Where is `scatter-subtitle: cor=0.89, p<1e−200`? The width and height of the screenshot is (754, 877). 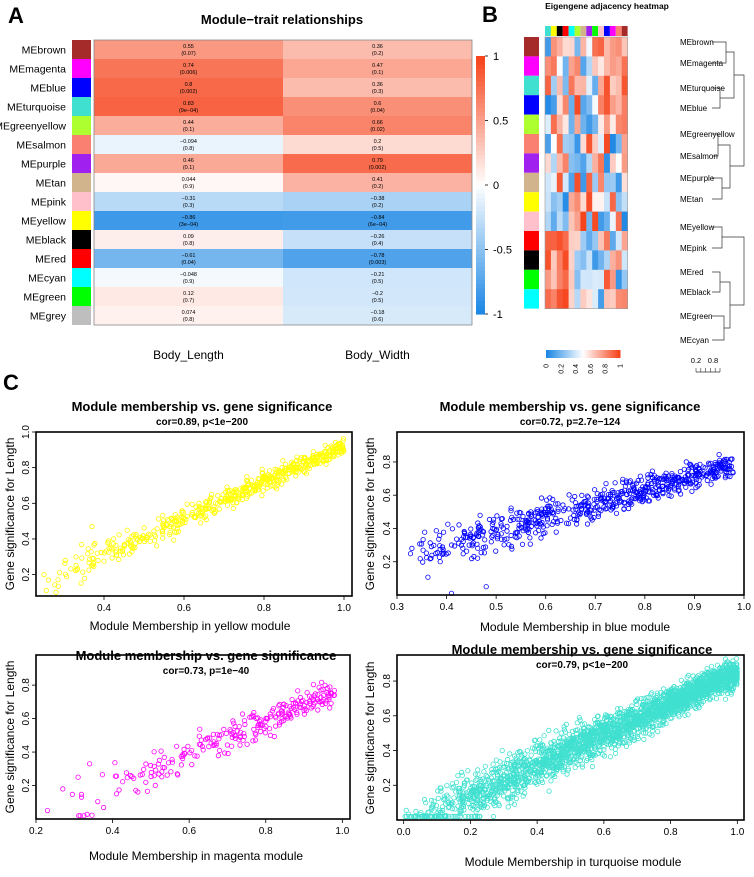
scatter-subtitle: cor=0.89, p<1e−200 is located at coordinates (202, 422).